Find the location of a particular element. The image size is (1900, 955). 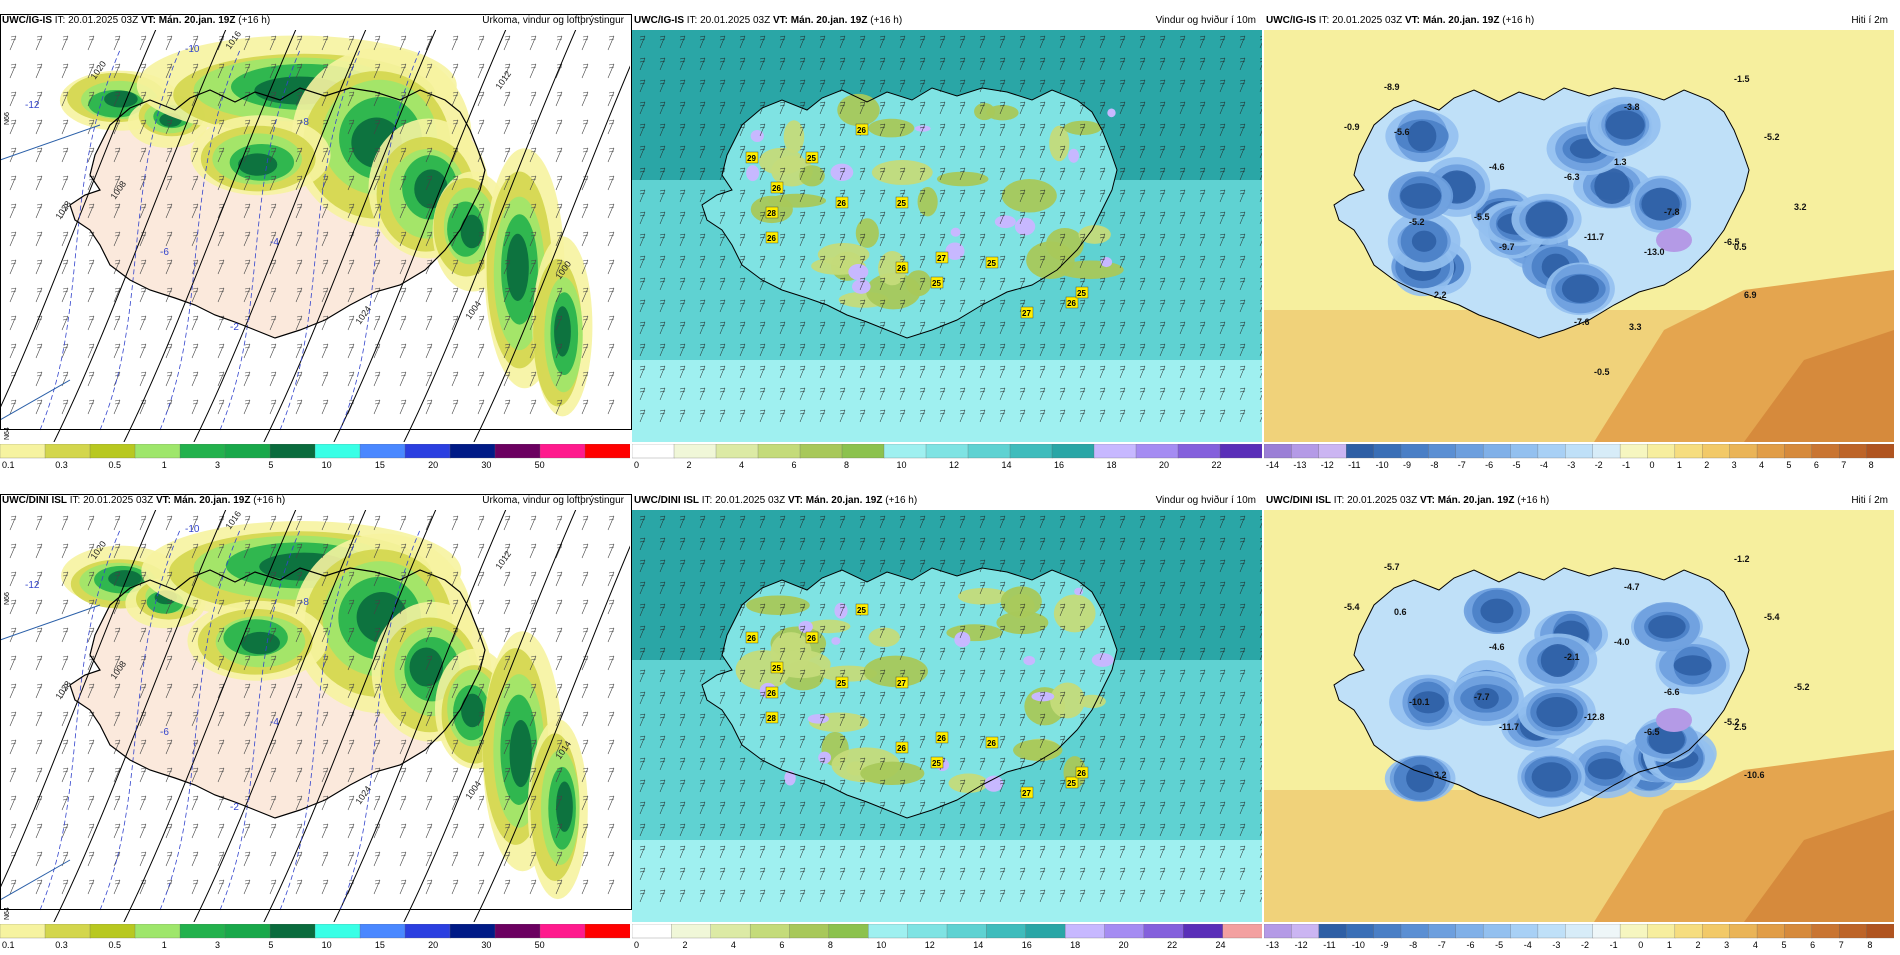

scale-label: -5 is located at coordinates (1499, 945).